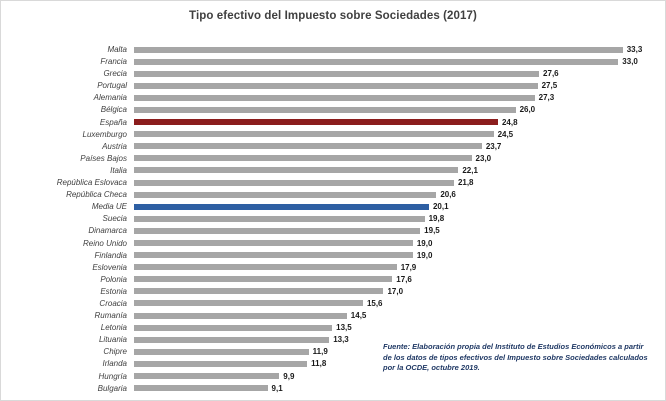 This screenshot has height=401, width=666. What do you see at coordinates (440, 207) in the screenshot?
I see `value-label: 20,1` at bounding box center [440, 207].